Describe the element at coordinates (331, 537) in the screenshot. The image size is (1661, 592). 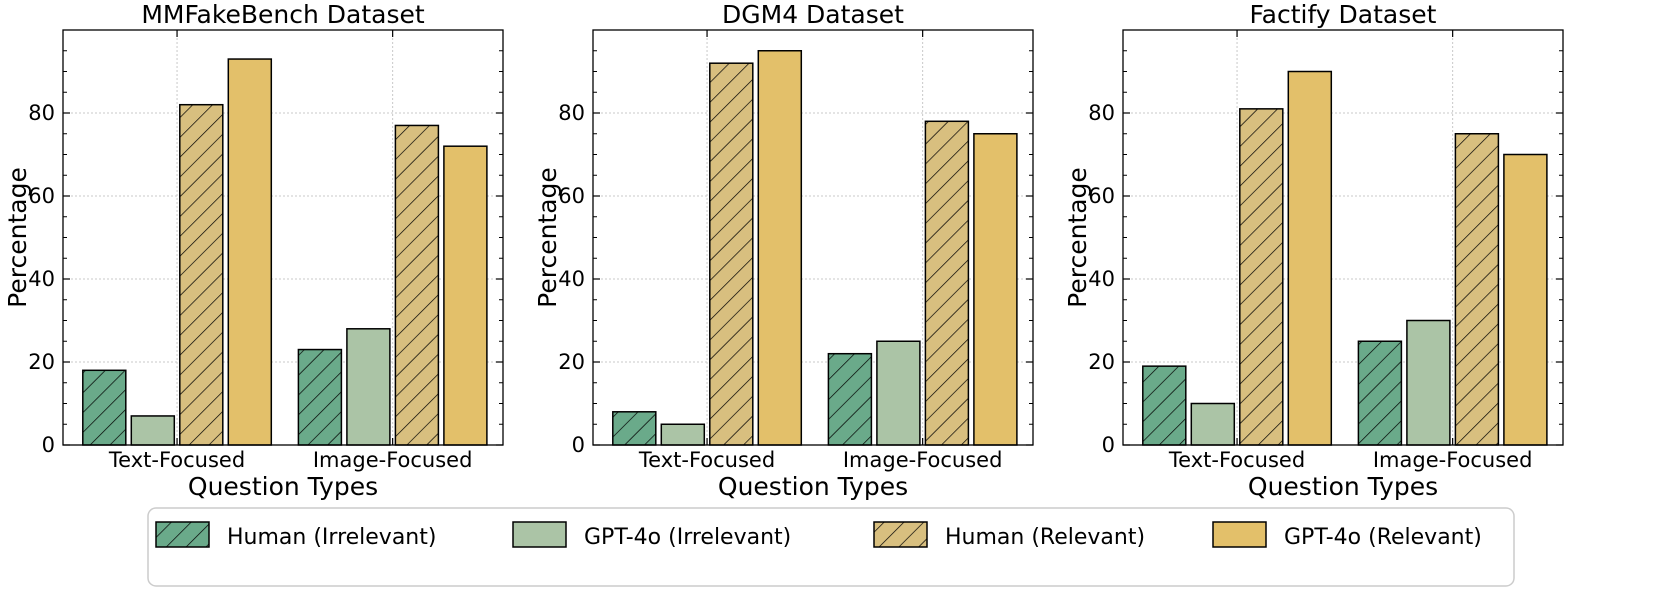
I see `legend-label: Human (Irrelevant)` at that location.